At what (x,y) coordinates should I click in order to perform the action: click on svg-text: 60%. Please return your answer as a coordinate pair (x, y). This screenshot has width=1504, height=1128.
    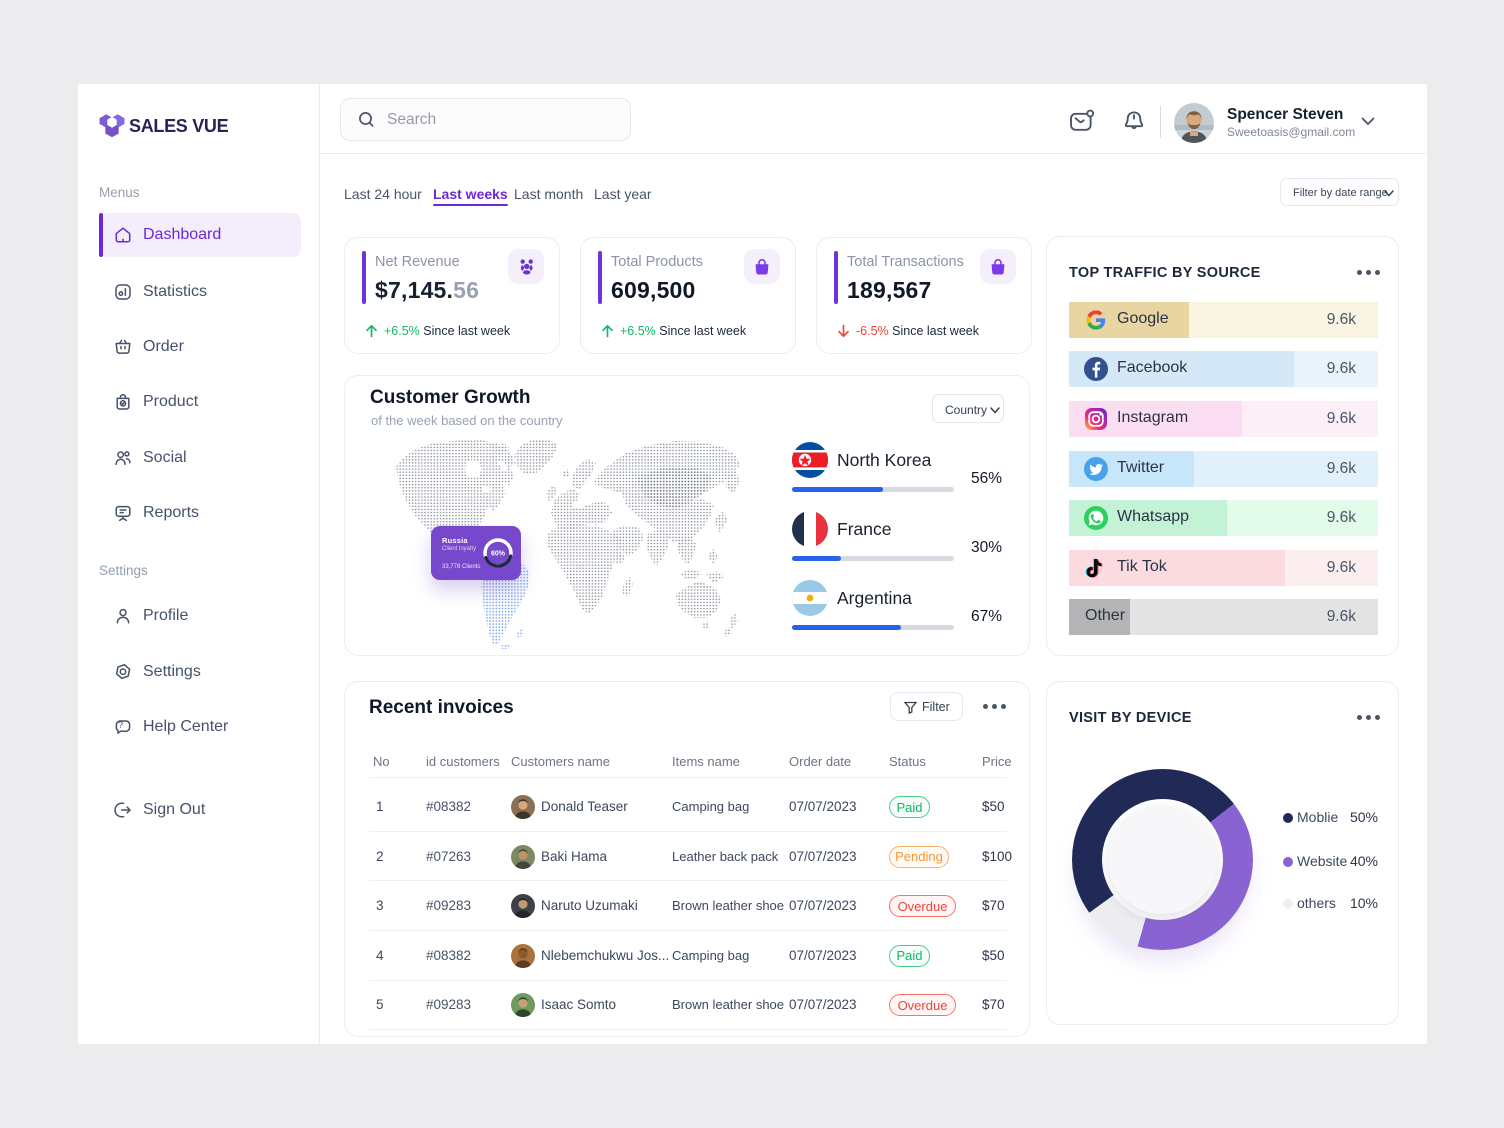
    Looking at the image, I should click on (498, 554).